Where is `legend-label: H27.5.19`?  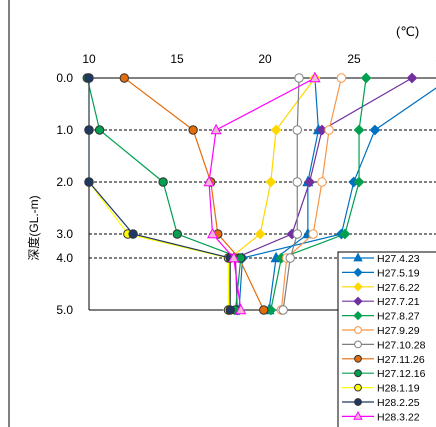 legend-label: H27.5.19 is located at coordinates (398, 273).